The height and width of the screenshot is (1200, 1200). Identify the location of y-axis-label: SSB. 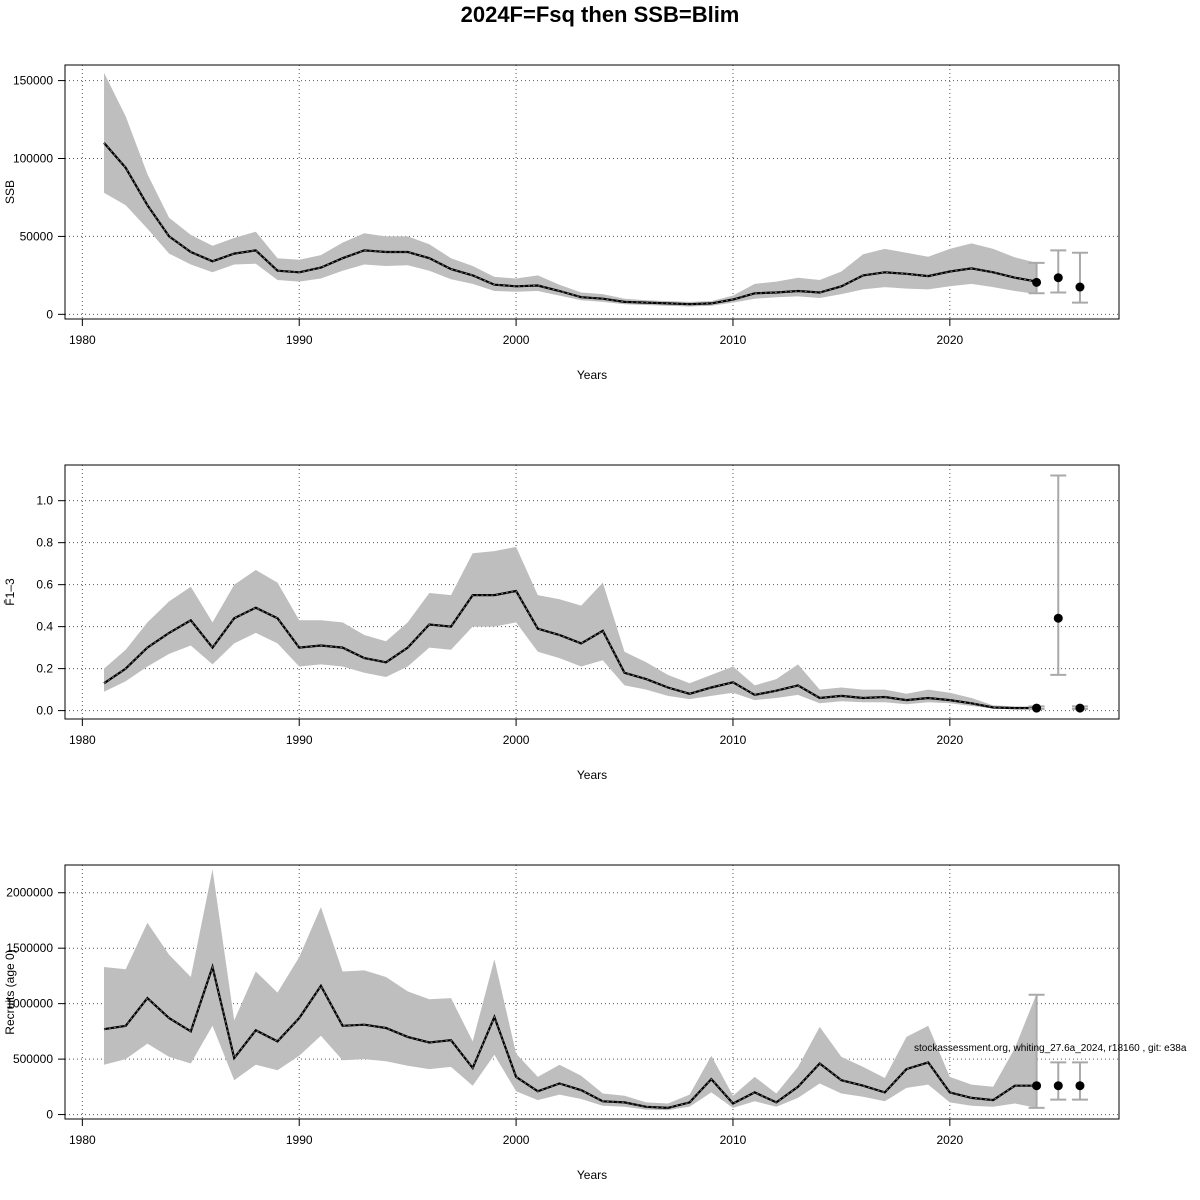
(10, 192).